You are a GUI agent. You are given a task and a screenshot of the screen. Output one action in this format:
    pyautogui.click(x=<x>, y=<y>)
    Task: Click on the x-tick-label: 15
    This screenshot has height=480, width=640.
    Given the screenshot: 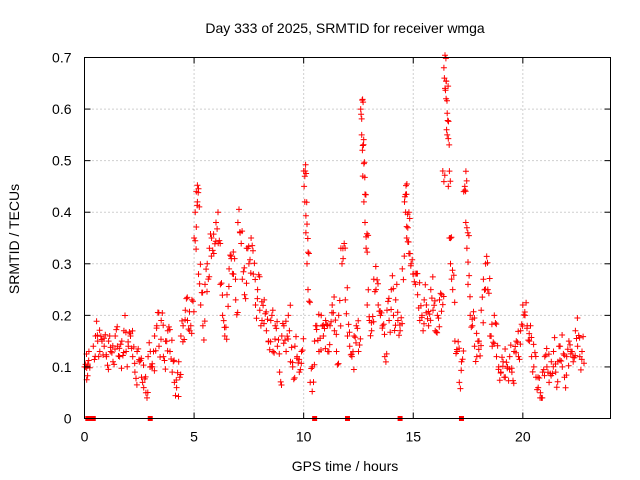 What is the action you would take?
    pyautogui.click(x=413, y=437)
    